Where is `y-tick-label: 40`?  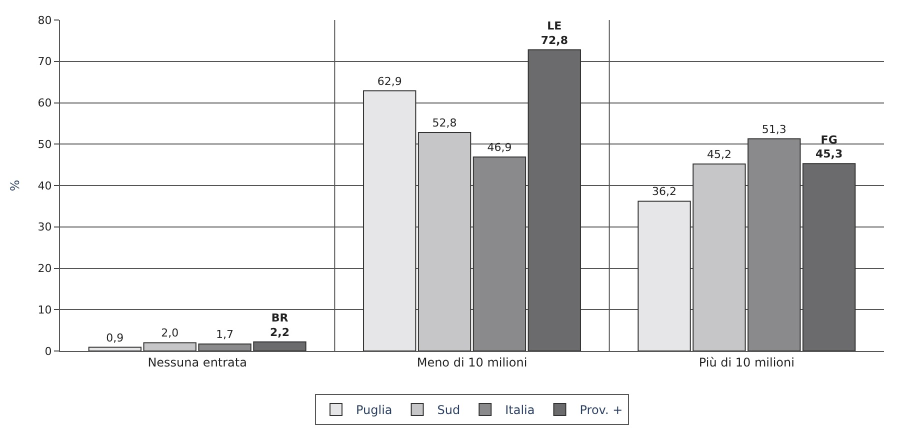
y-tick-label: 40 is located at coordinates (45, 185).